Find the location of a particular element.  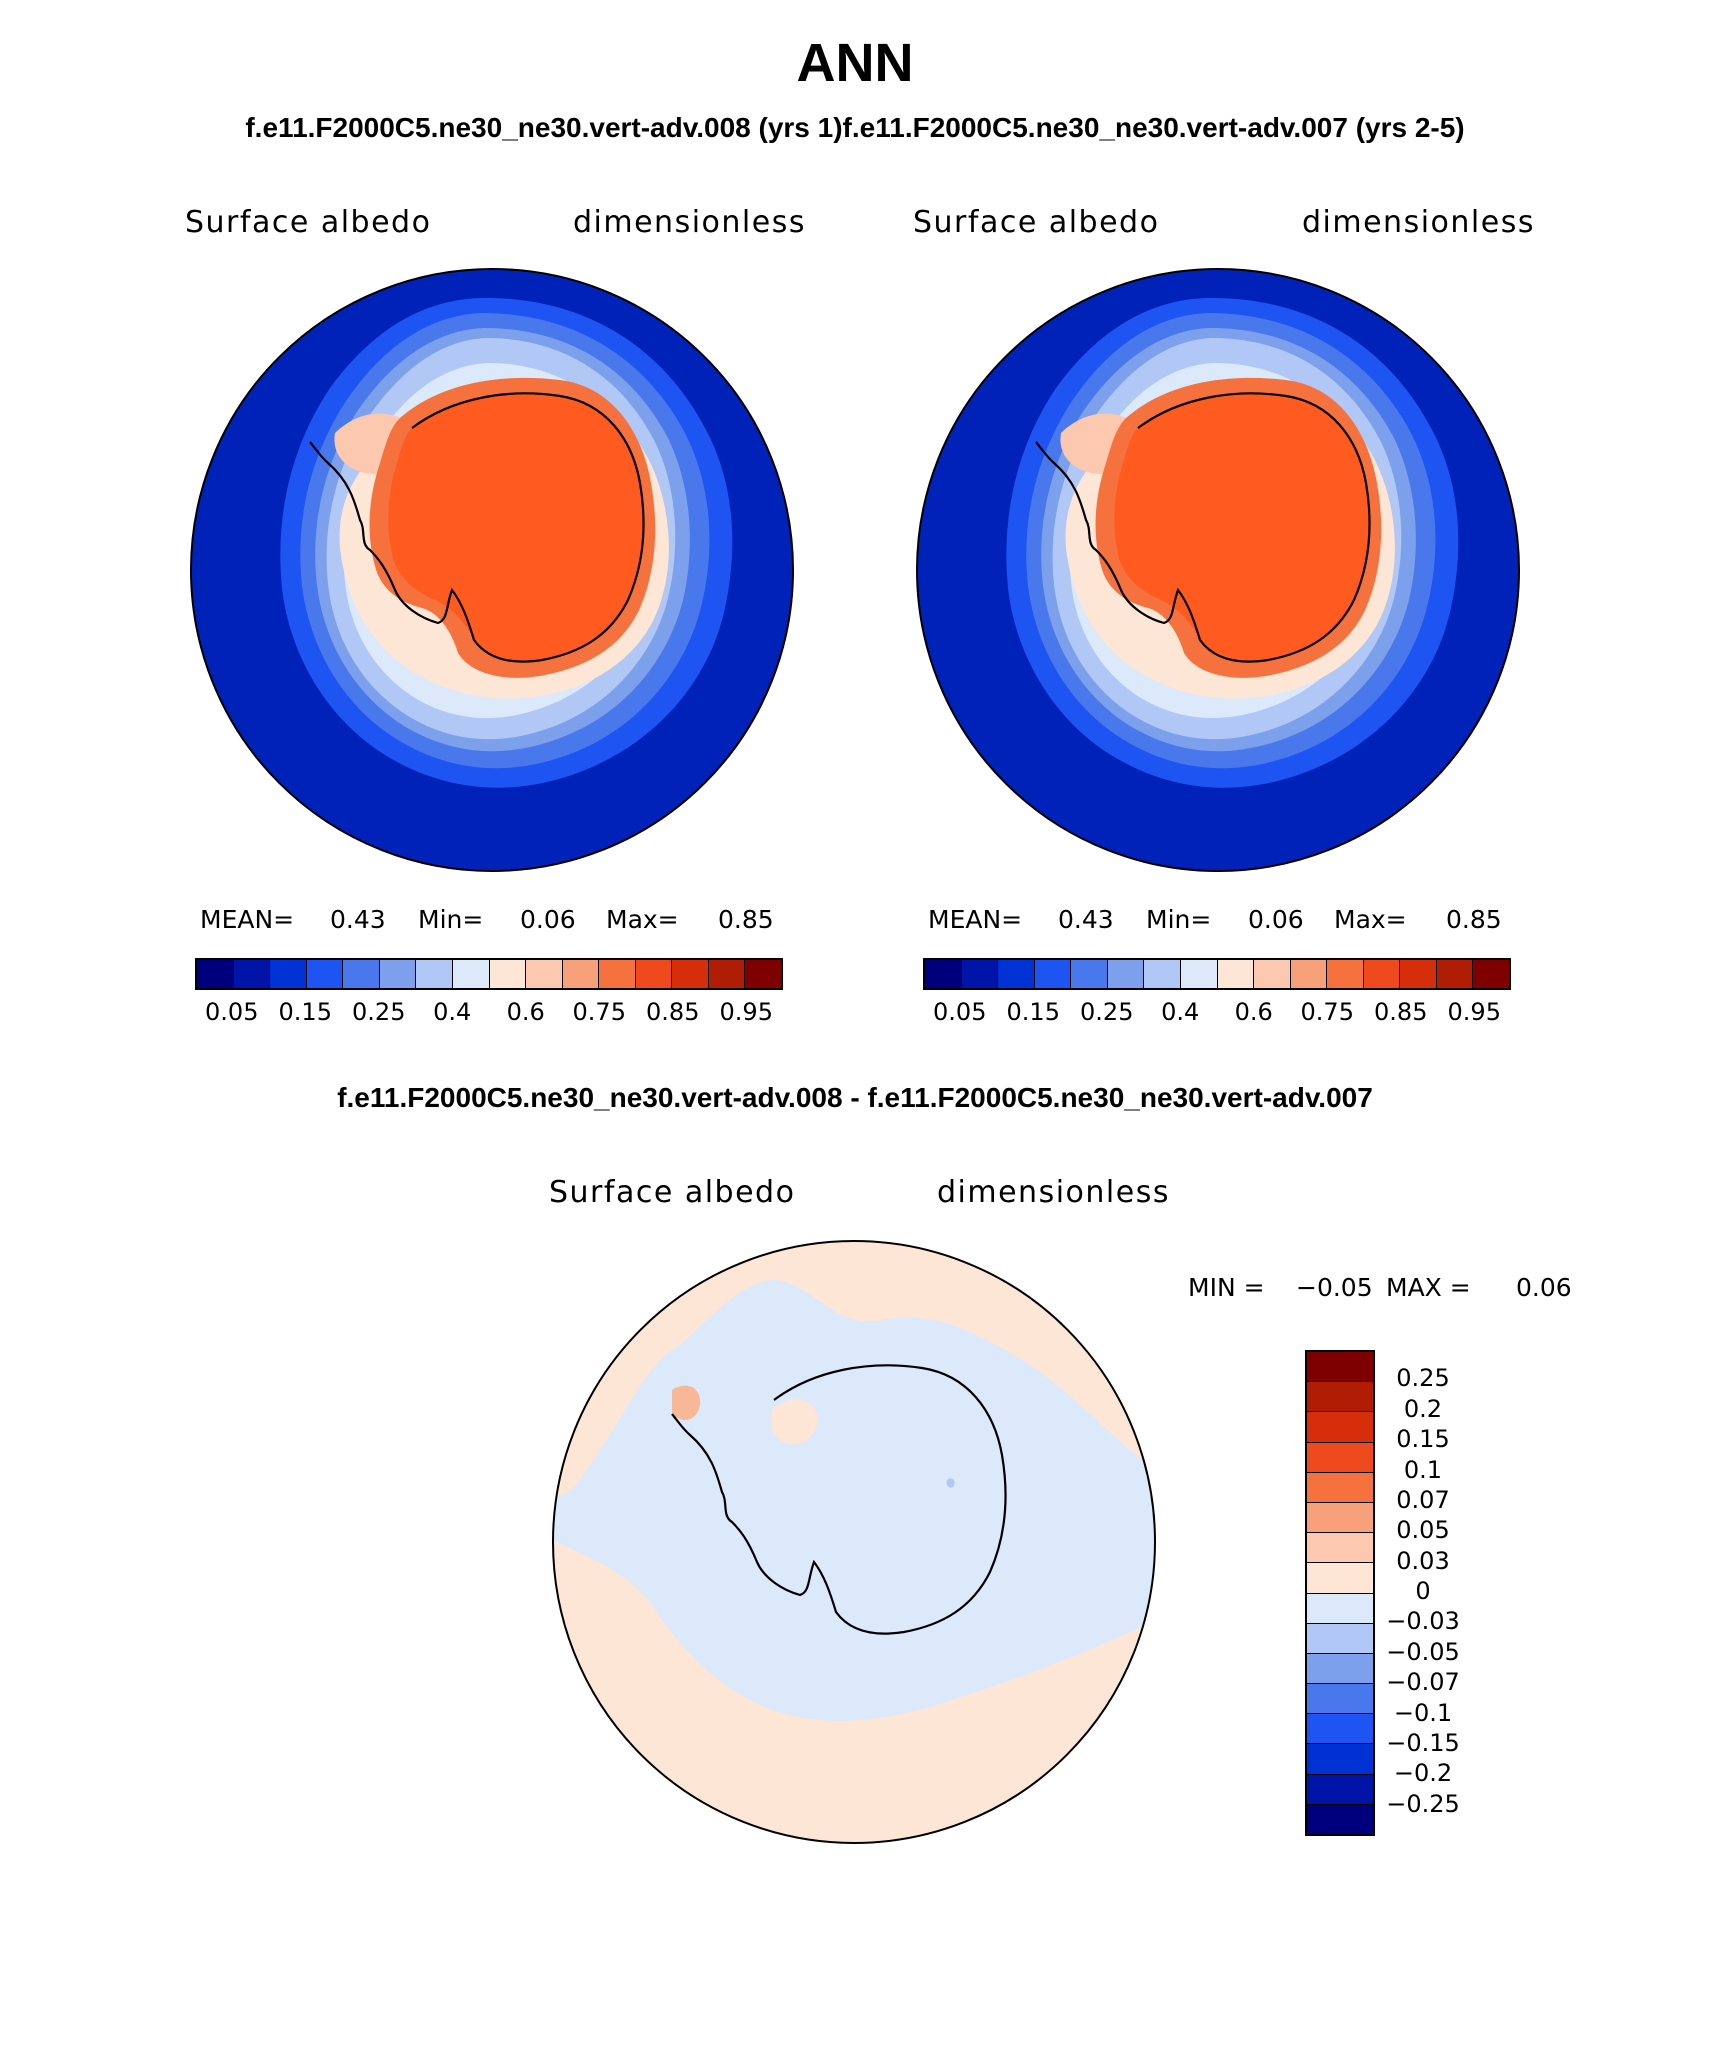

colorbar-tick-label: 0.1 is located at coordinates (1423, 1469).